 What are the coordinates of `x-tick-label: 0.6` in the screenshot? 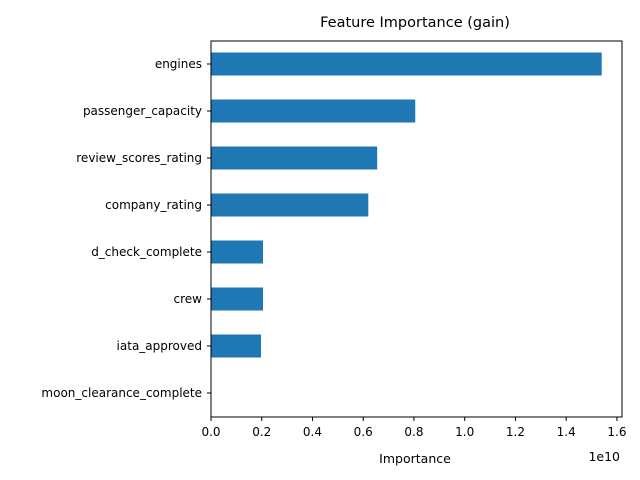 It's located at (363, 432).